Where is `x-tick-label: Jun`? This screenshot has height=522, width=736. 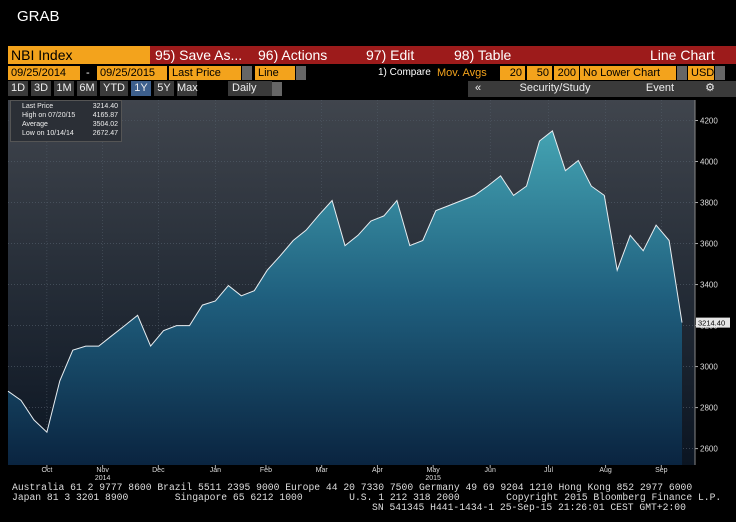
x-tick-label: Jun is located at coordinates (490, 470).